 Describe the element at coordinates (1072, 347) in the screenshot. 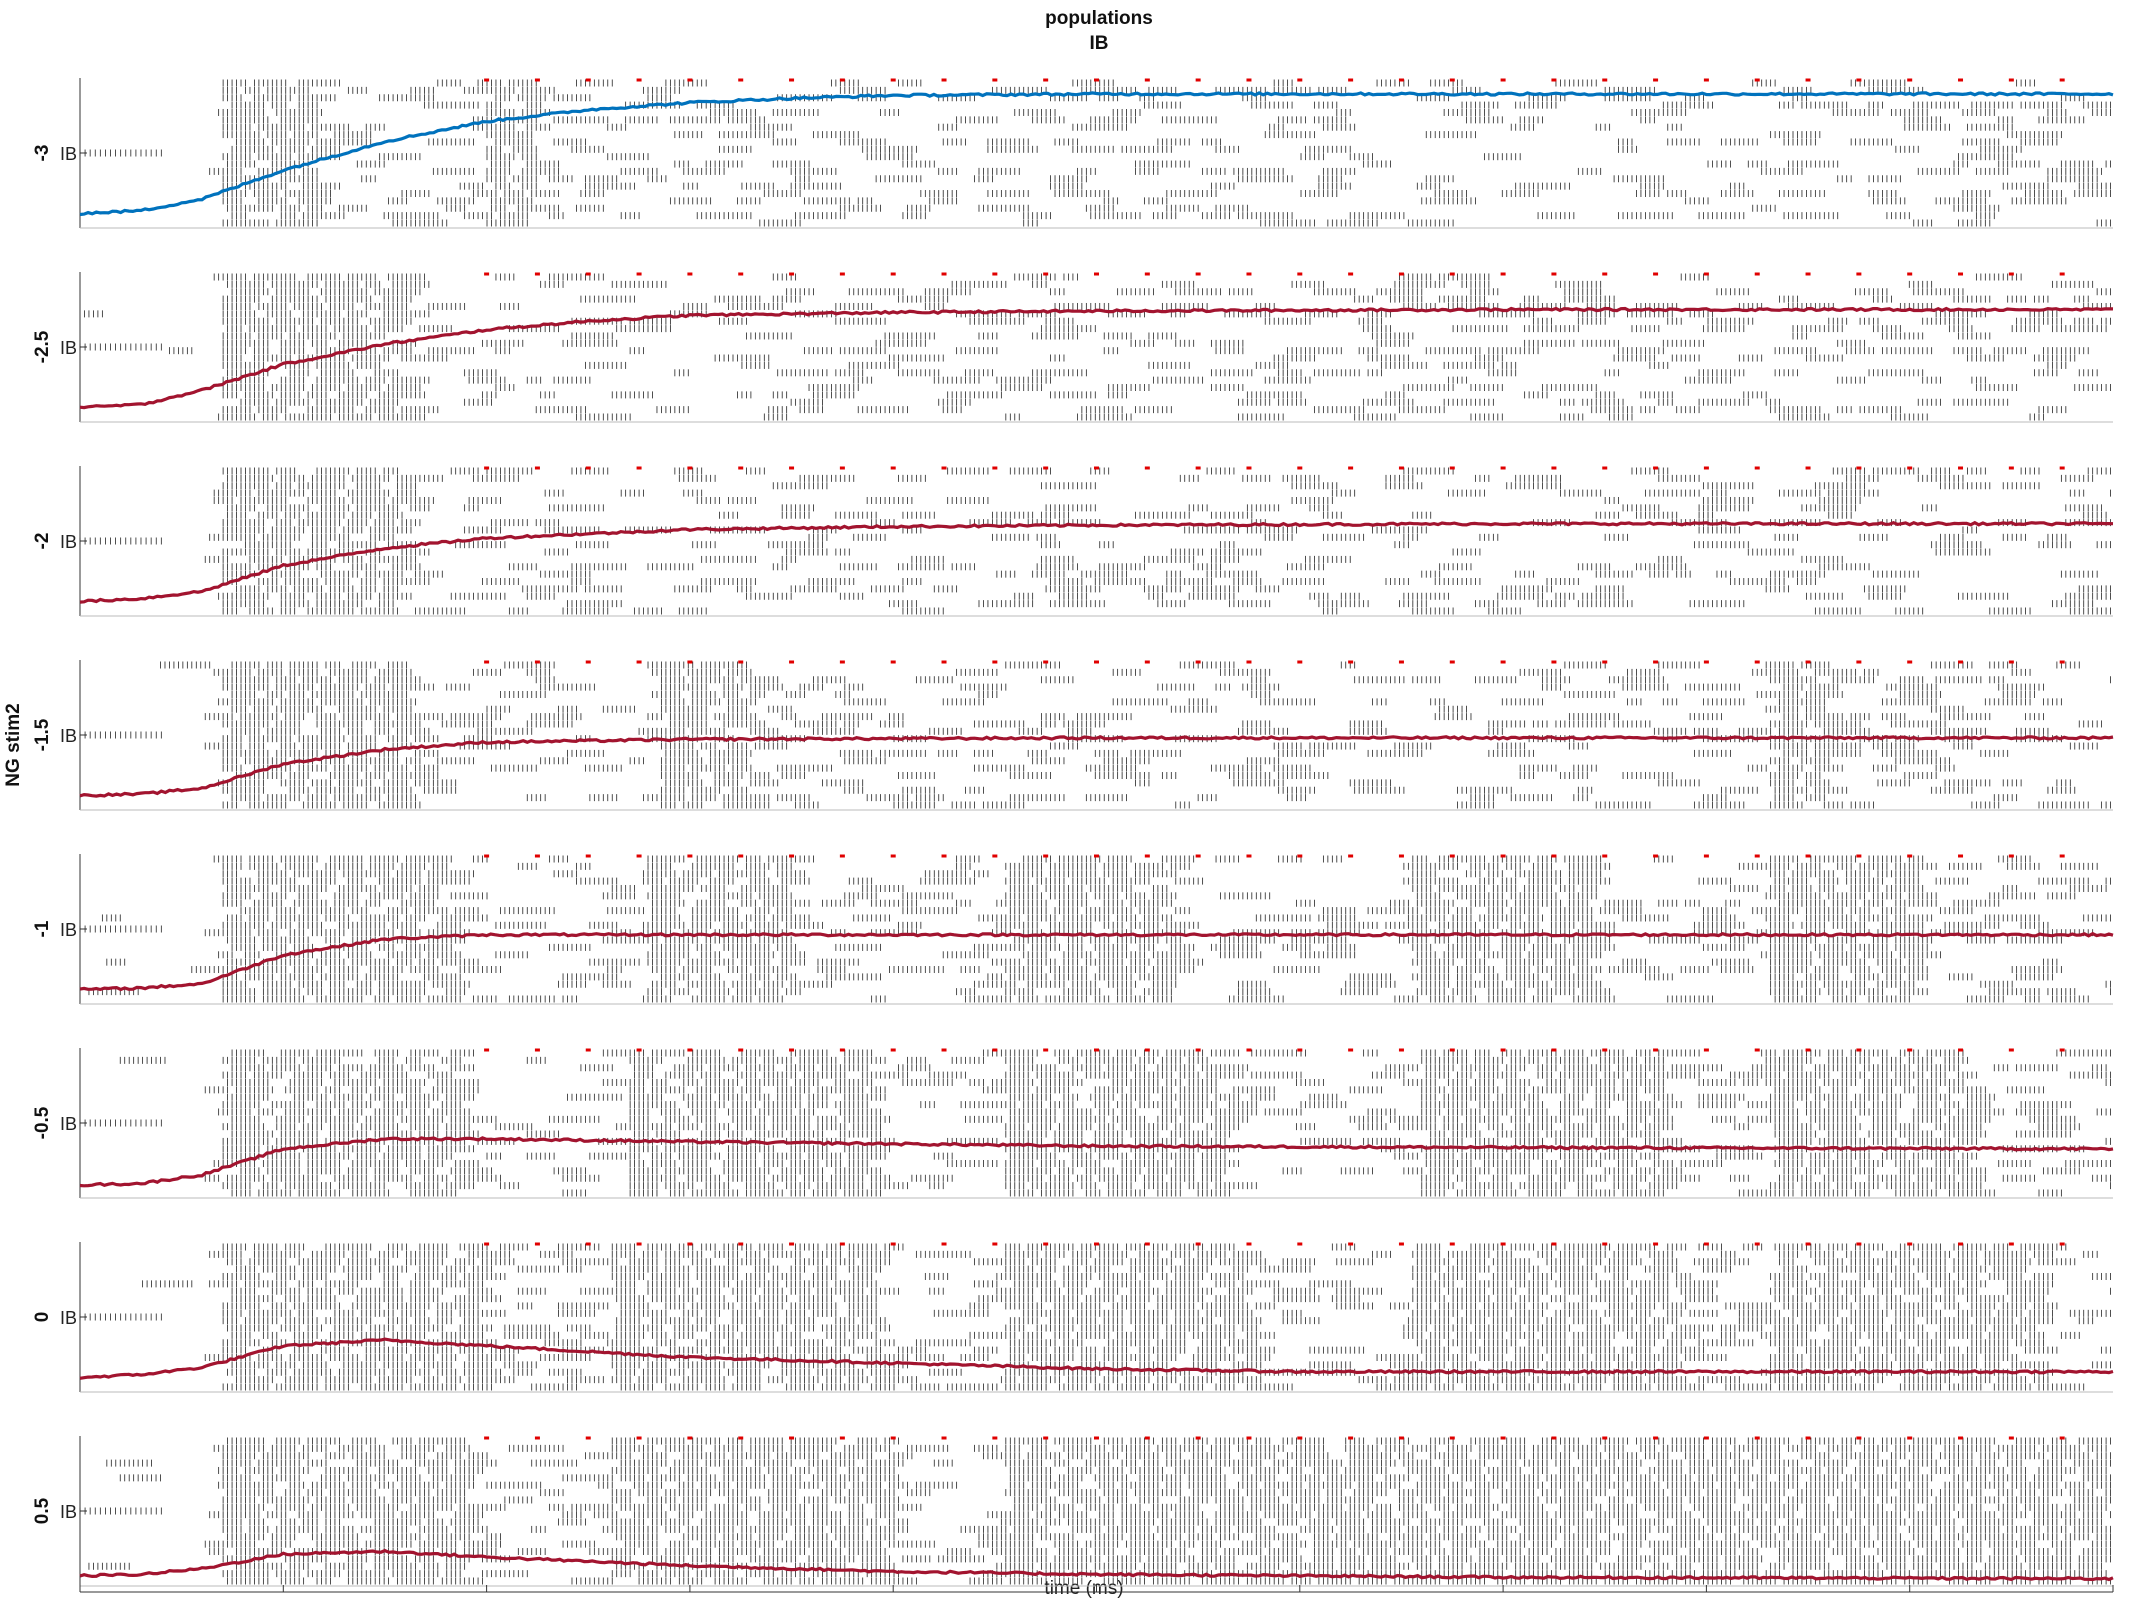

I see `panel: IB -2.5` at that location.